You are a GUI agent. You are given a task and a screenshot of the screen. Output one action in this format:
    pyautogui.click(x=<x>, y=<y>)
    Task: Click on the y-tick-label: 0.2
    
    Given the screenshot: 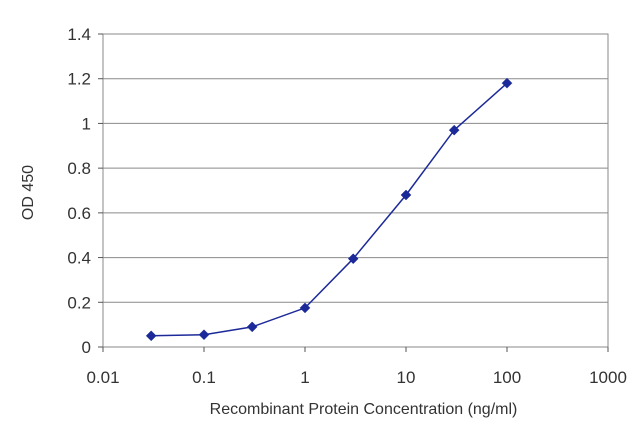 What is the action you would take?
    pyautogui.click(x=79, y=302)
    